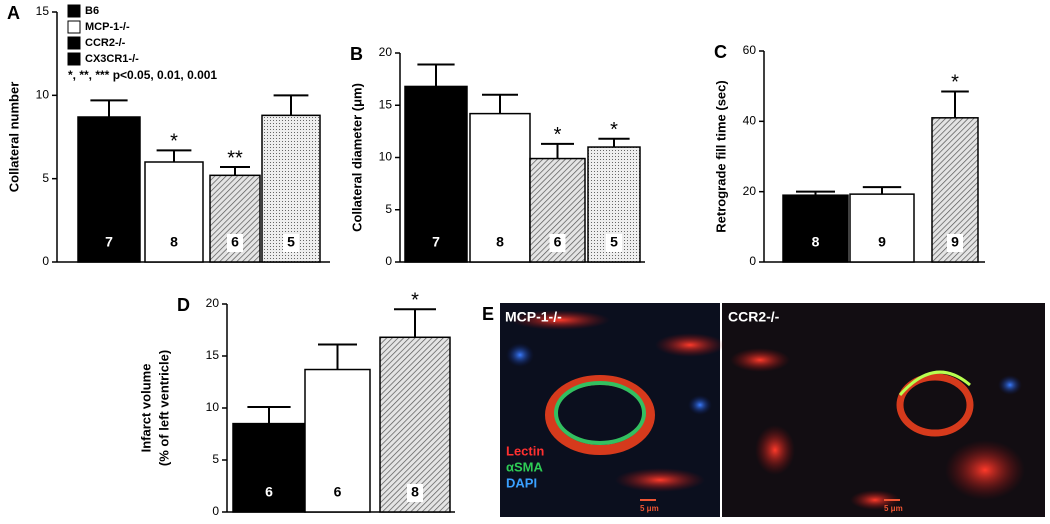  Describe the element at coordinates (356, 157) in the screenshot. I see `y-axis-label: Collateral diameter (μm)` at that location.